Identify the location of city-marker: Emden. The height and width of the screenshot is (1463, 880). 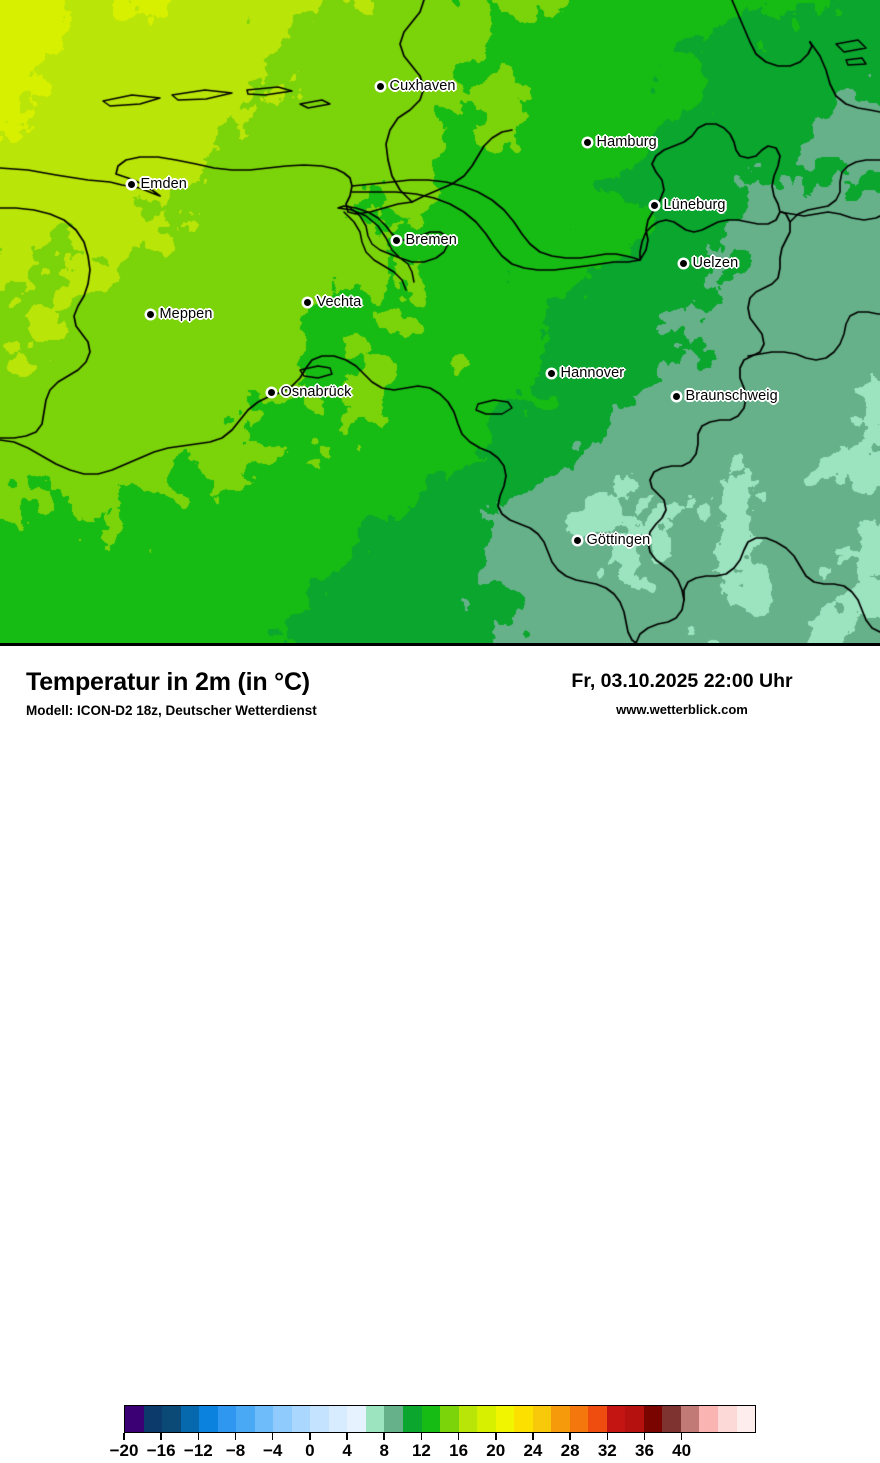
(157, 184).